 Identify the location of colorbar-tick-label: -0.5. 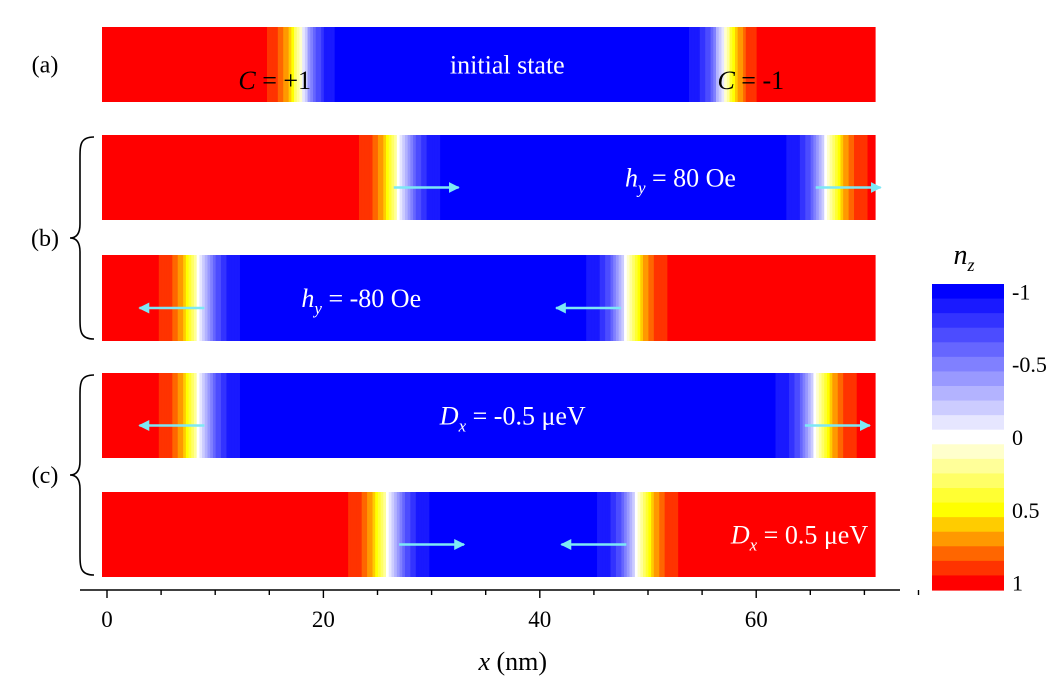
(1029, 364).